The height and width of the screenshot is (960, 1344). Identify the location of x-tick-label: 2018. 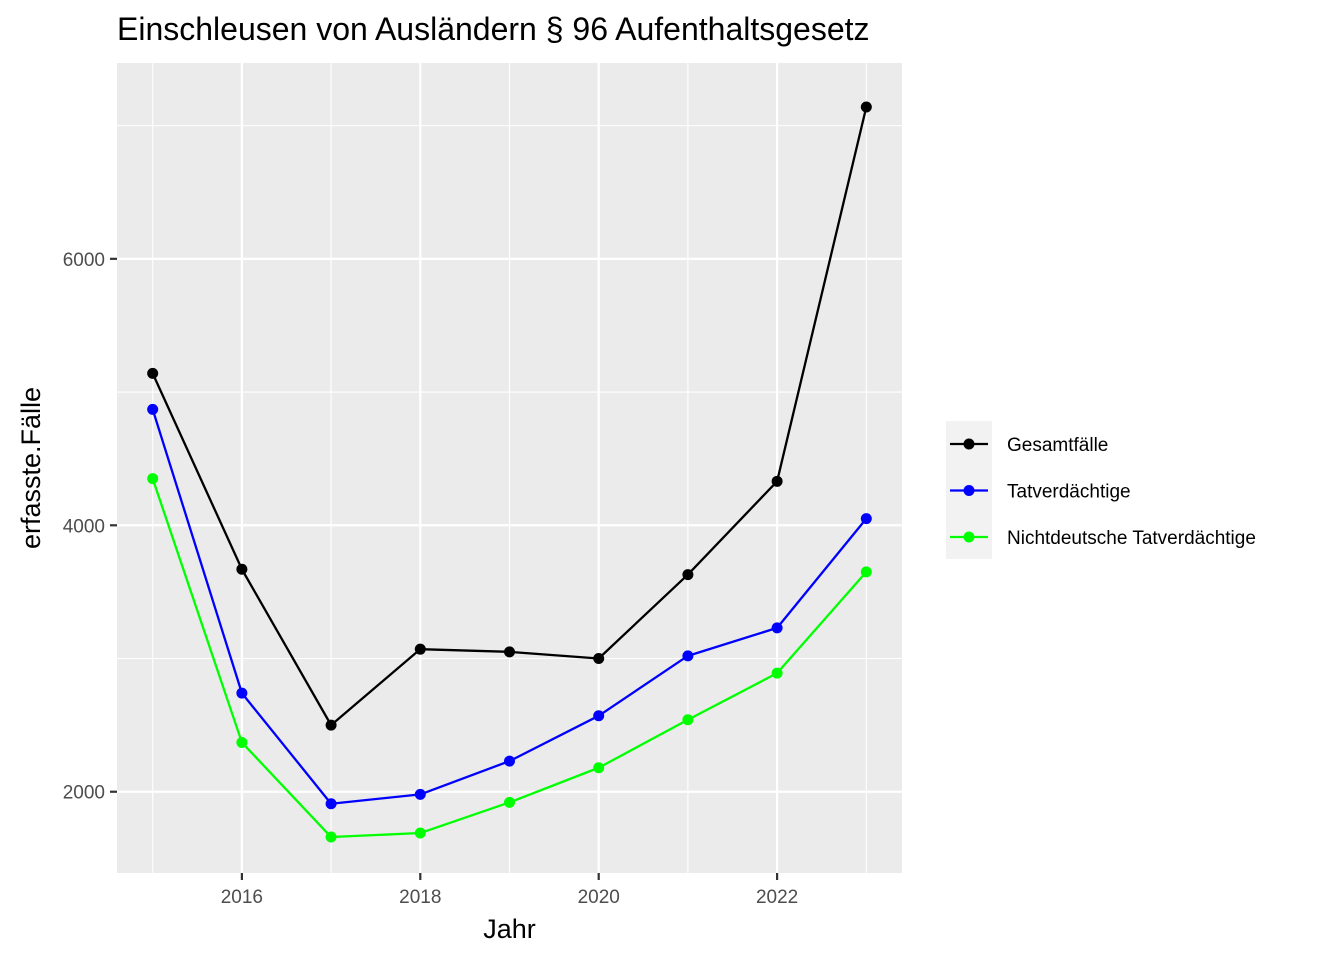
(420, 897).